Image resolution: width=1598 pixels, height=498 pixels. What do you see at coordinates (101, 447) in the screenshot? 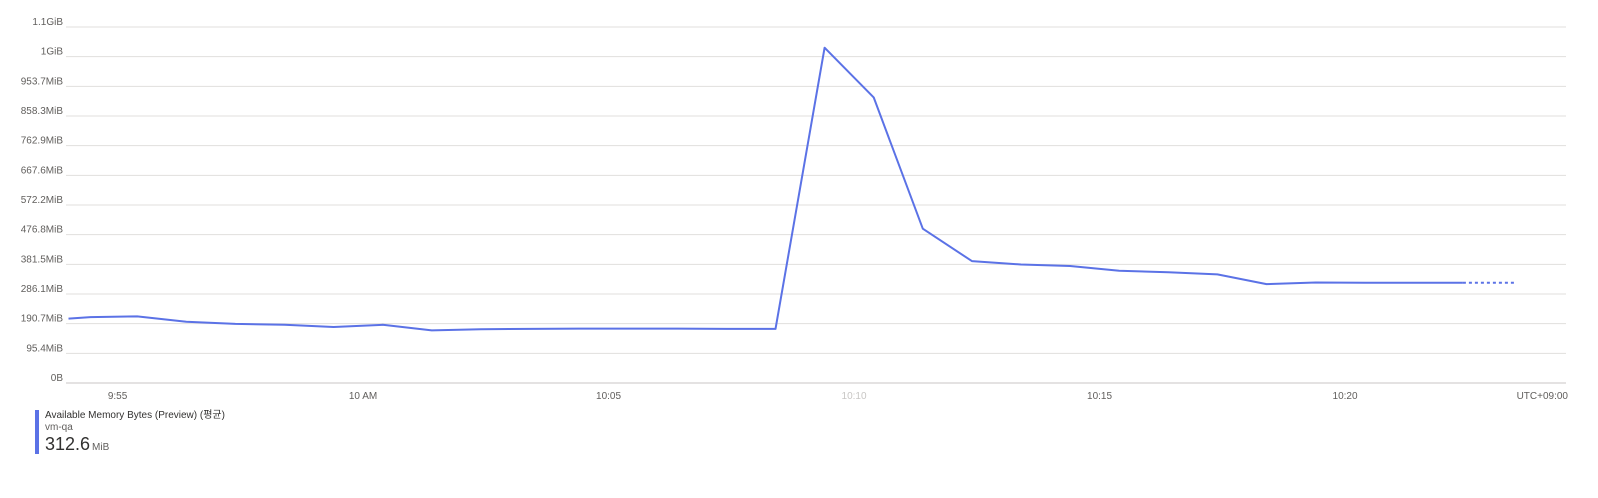
I see `legend-unit: MiB` at bounding box center [101, 447].